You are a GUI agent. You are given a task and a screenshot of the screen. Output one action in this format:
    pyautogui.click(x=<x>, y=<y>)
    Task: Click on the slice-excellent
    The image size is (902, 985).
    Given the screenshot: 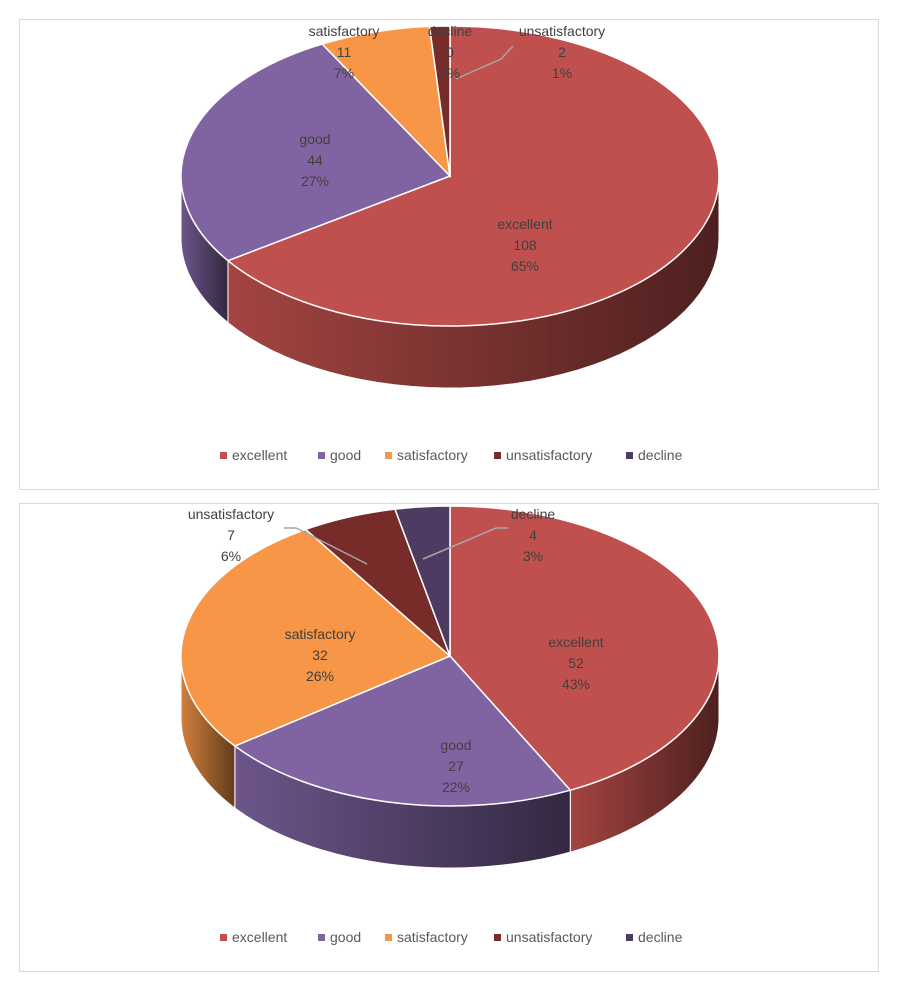 What is the action you would take?
    pyautogui.click(x=584, y=648)
    